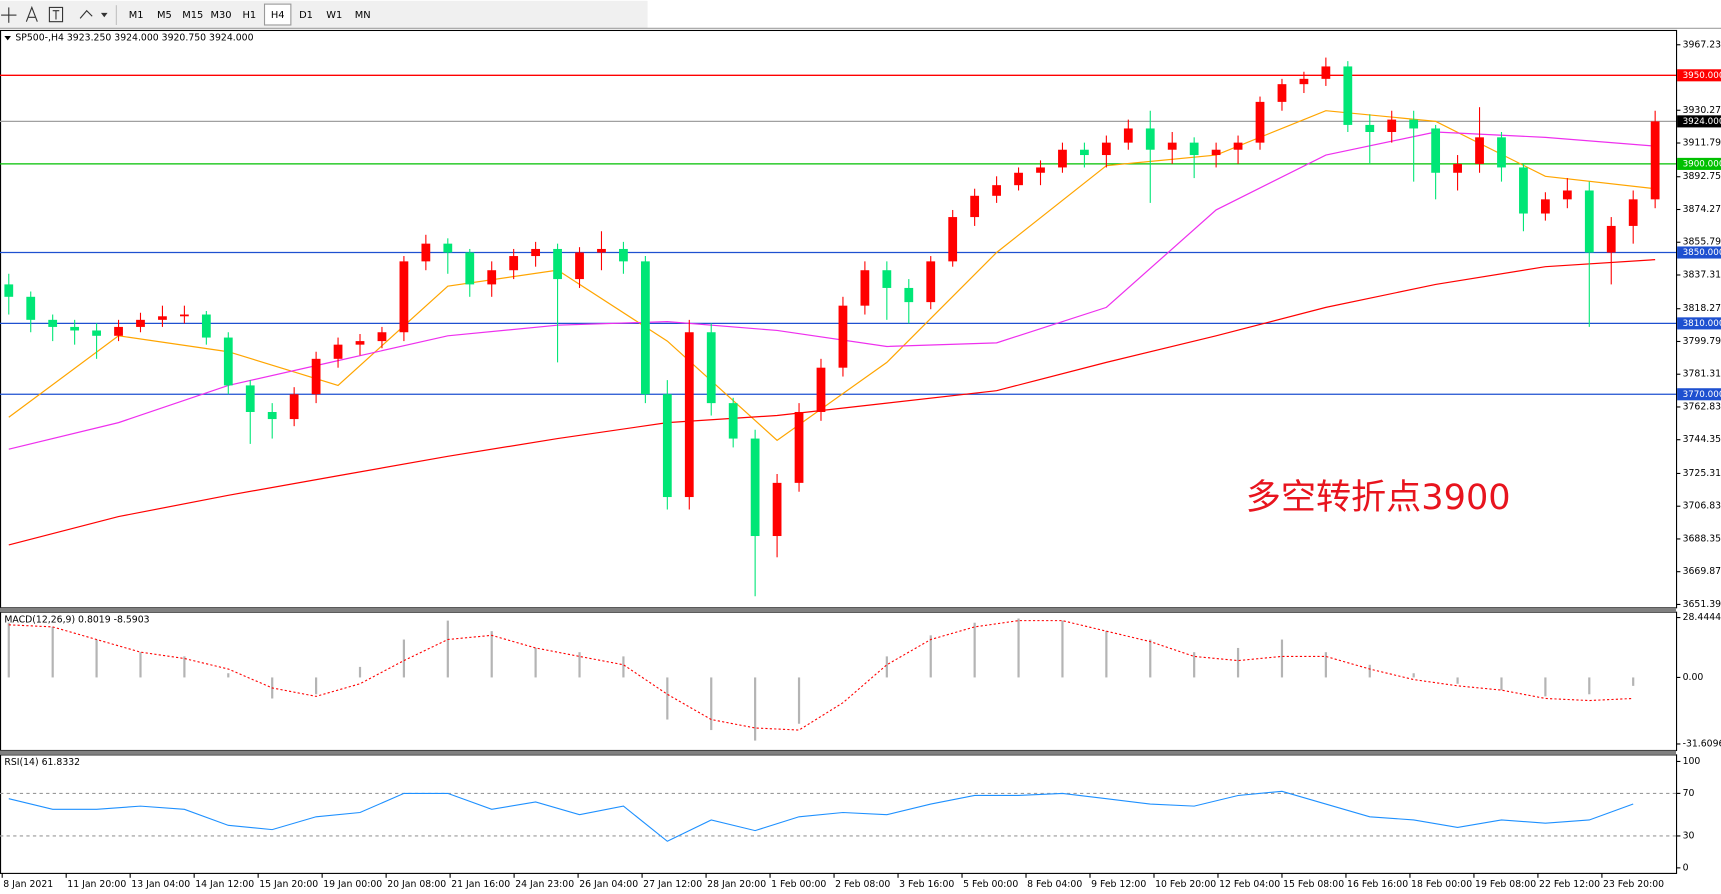  I want to click on text-tool, so click(31, 13).